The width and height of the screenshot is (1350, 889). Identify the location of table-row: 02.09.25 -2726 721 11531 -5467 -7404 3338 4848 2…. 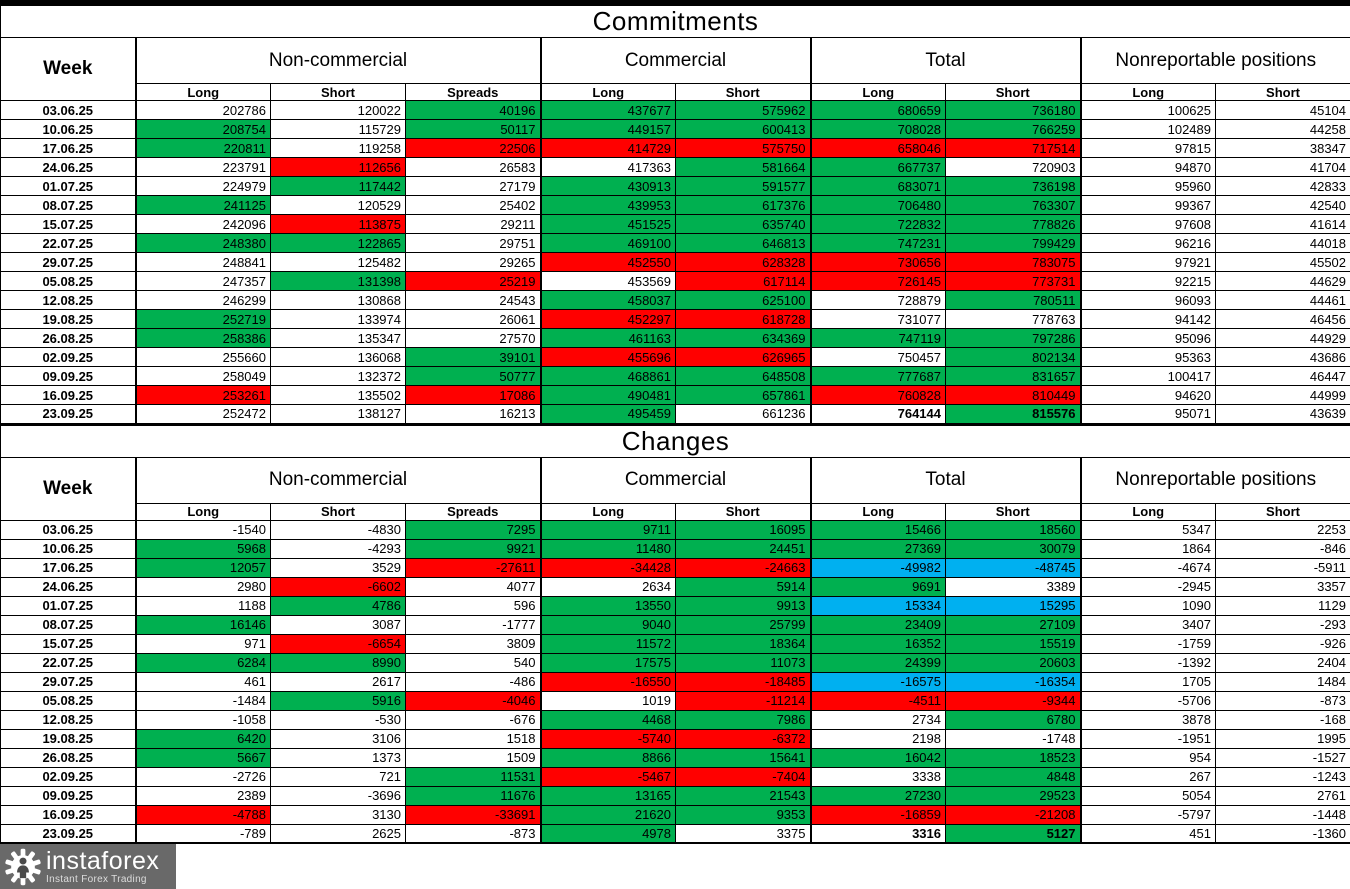
(675, 776).